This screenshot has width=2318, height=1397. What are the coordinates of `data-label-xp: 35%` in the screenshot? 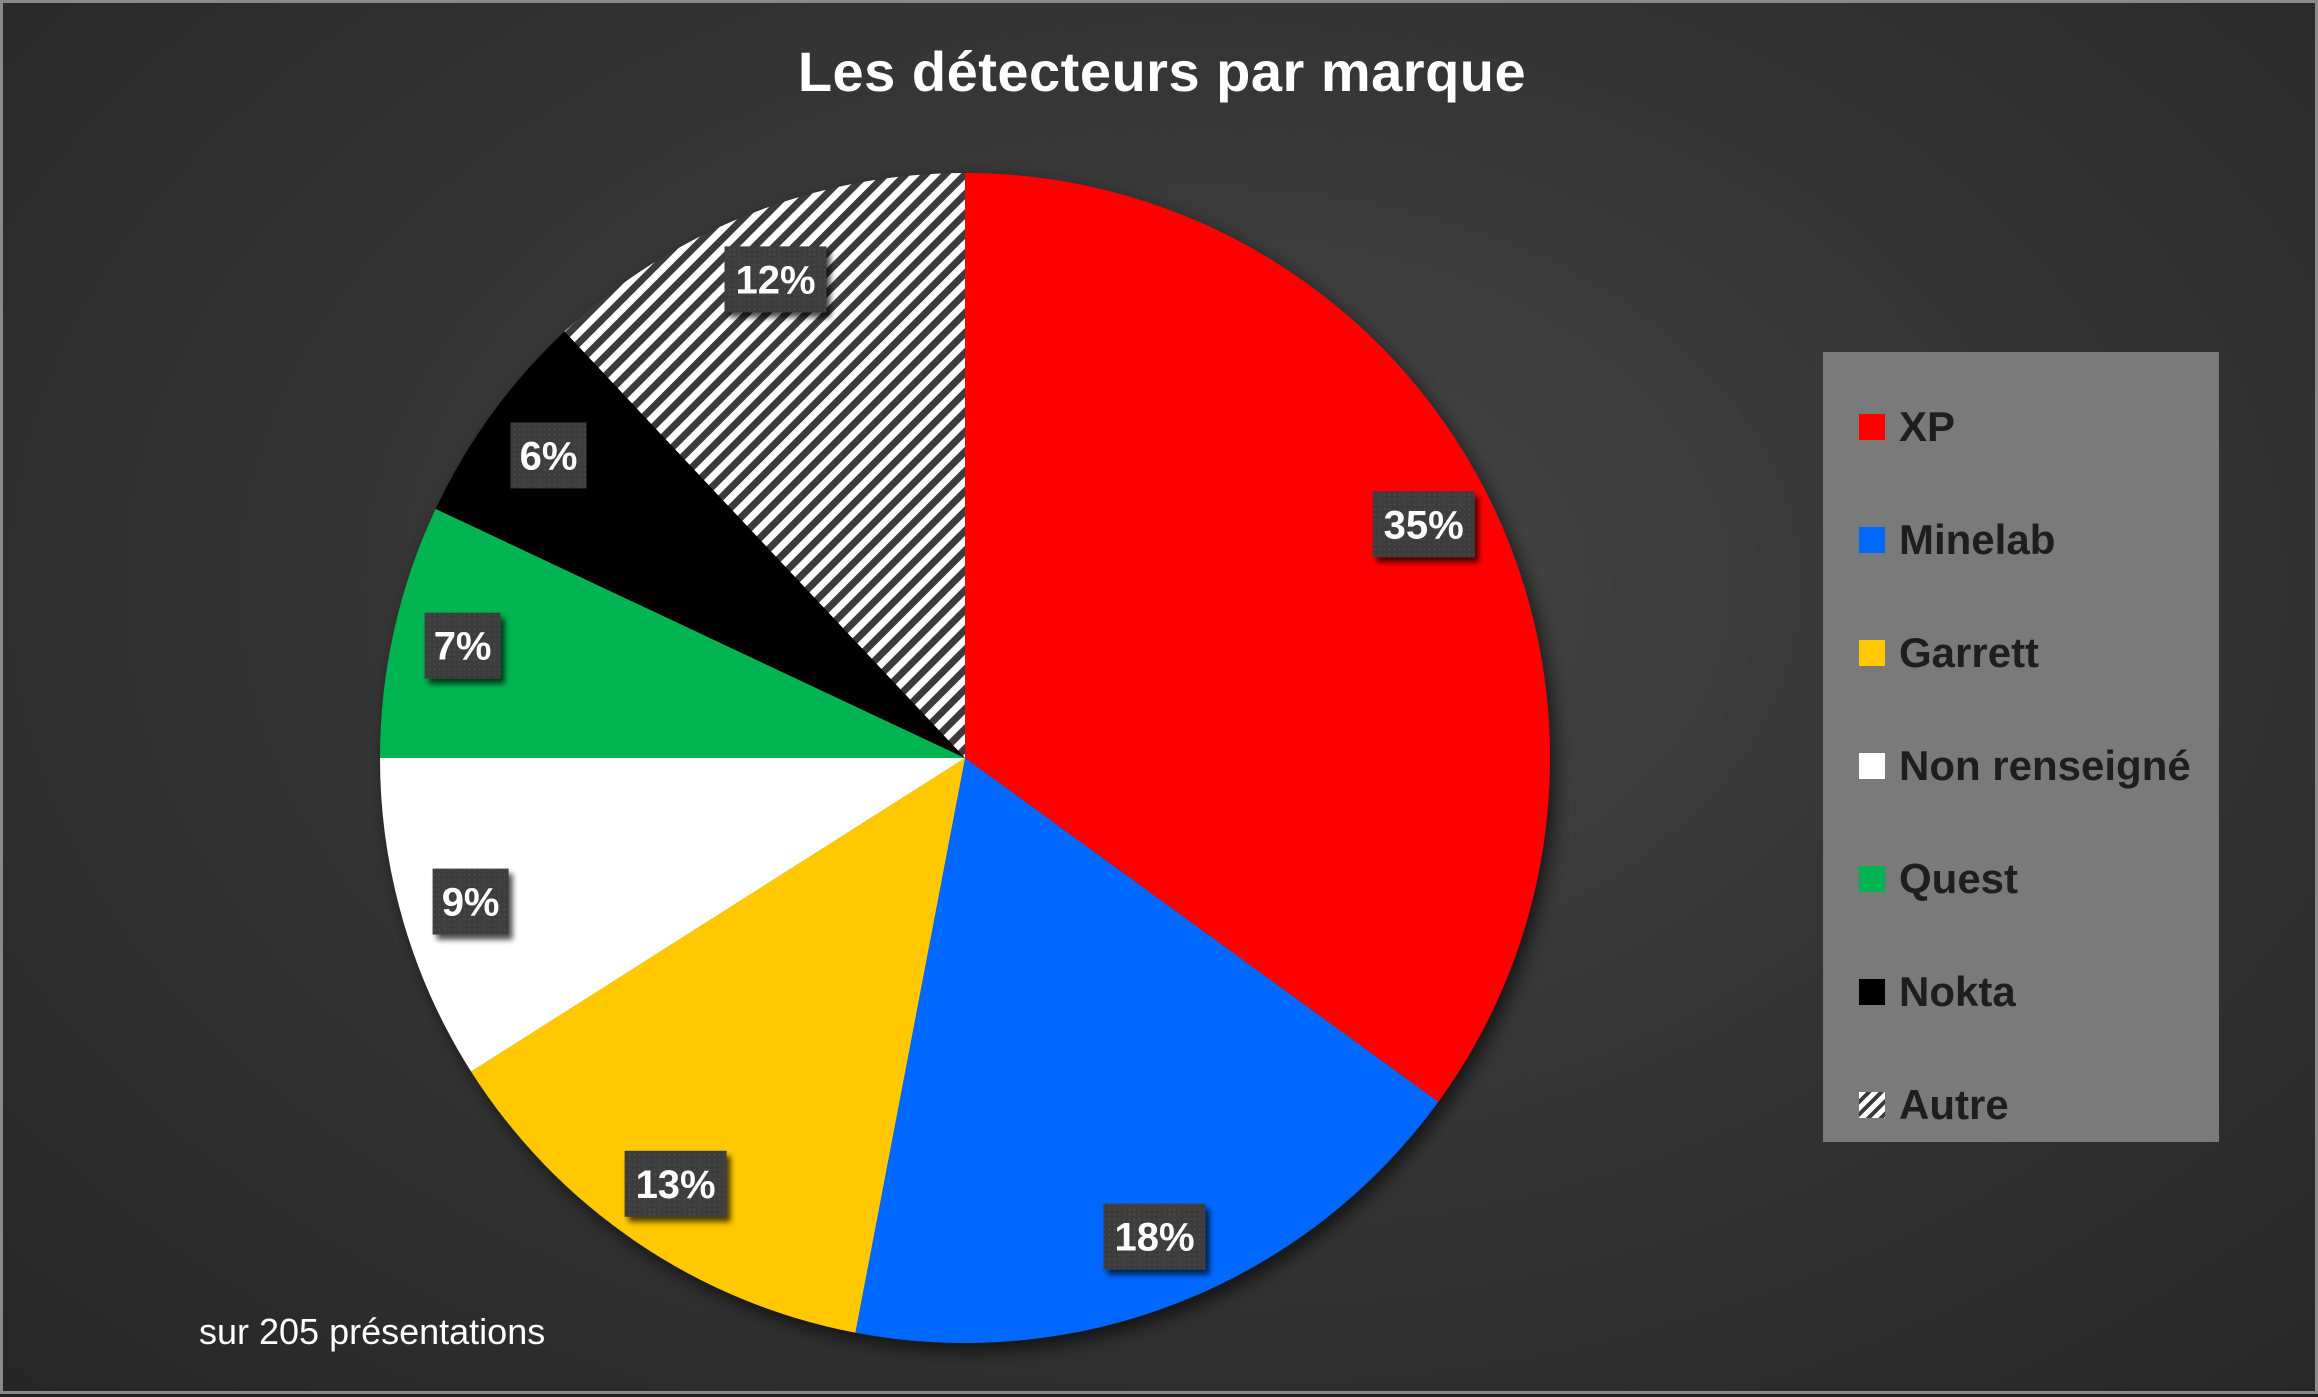 It's located at (1423, 524).